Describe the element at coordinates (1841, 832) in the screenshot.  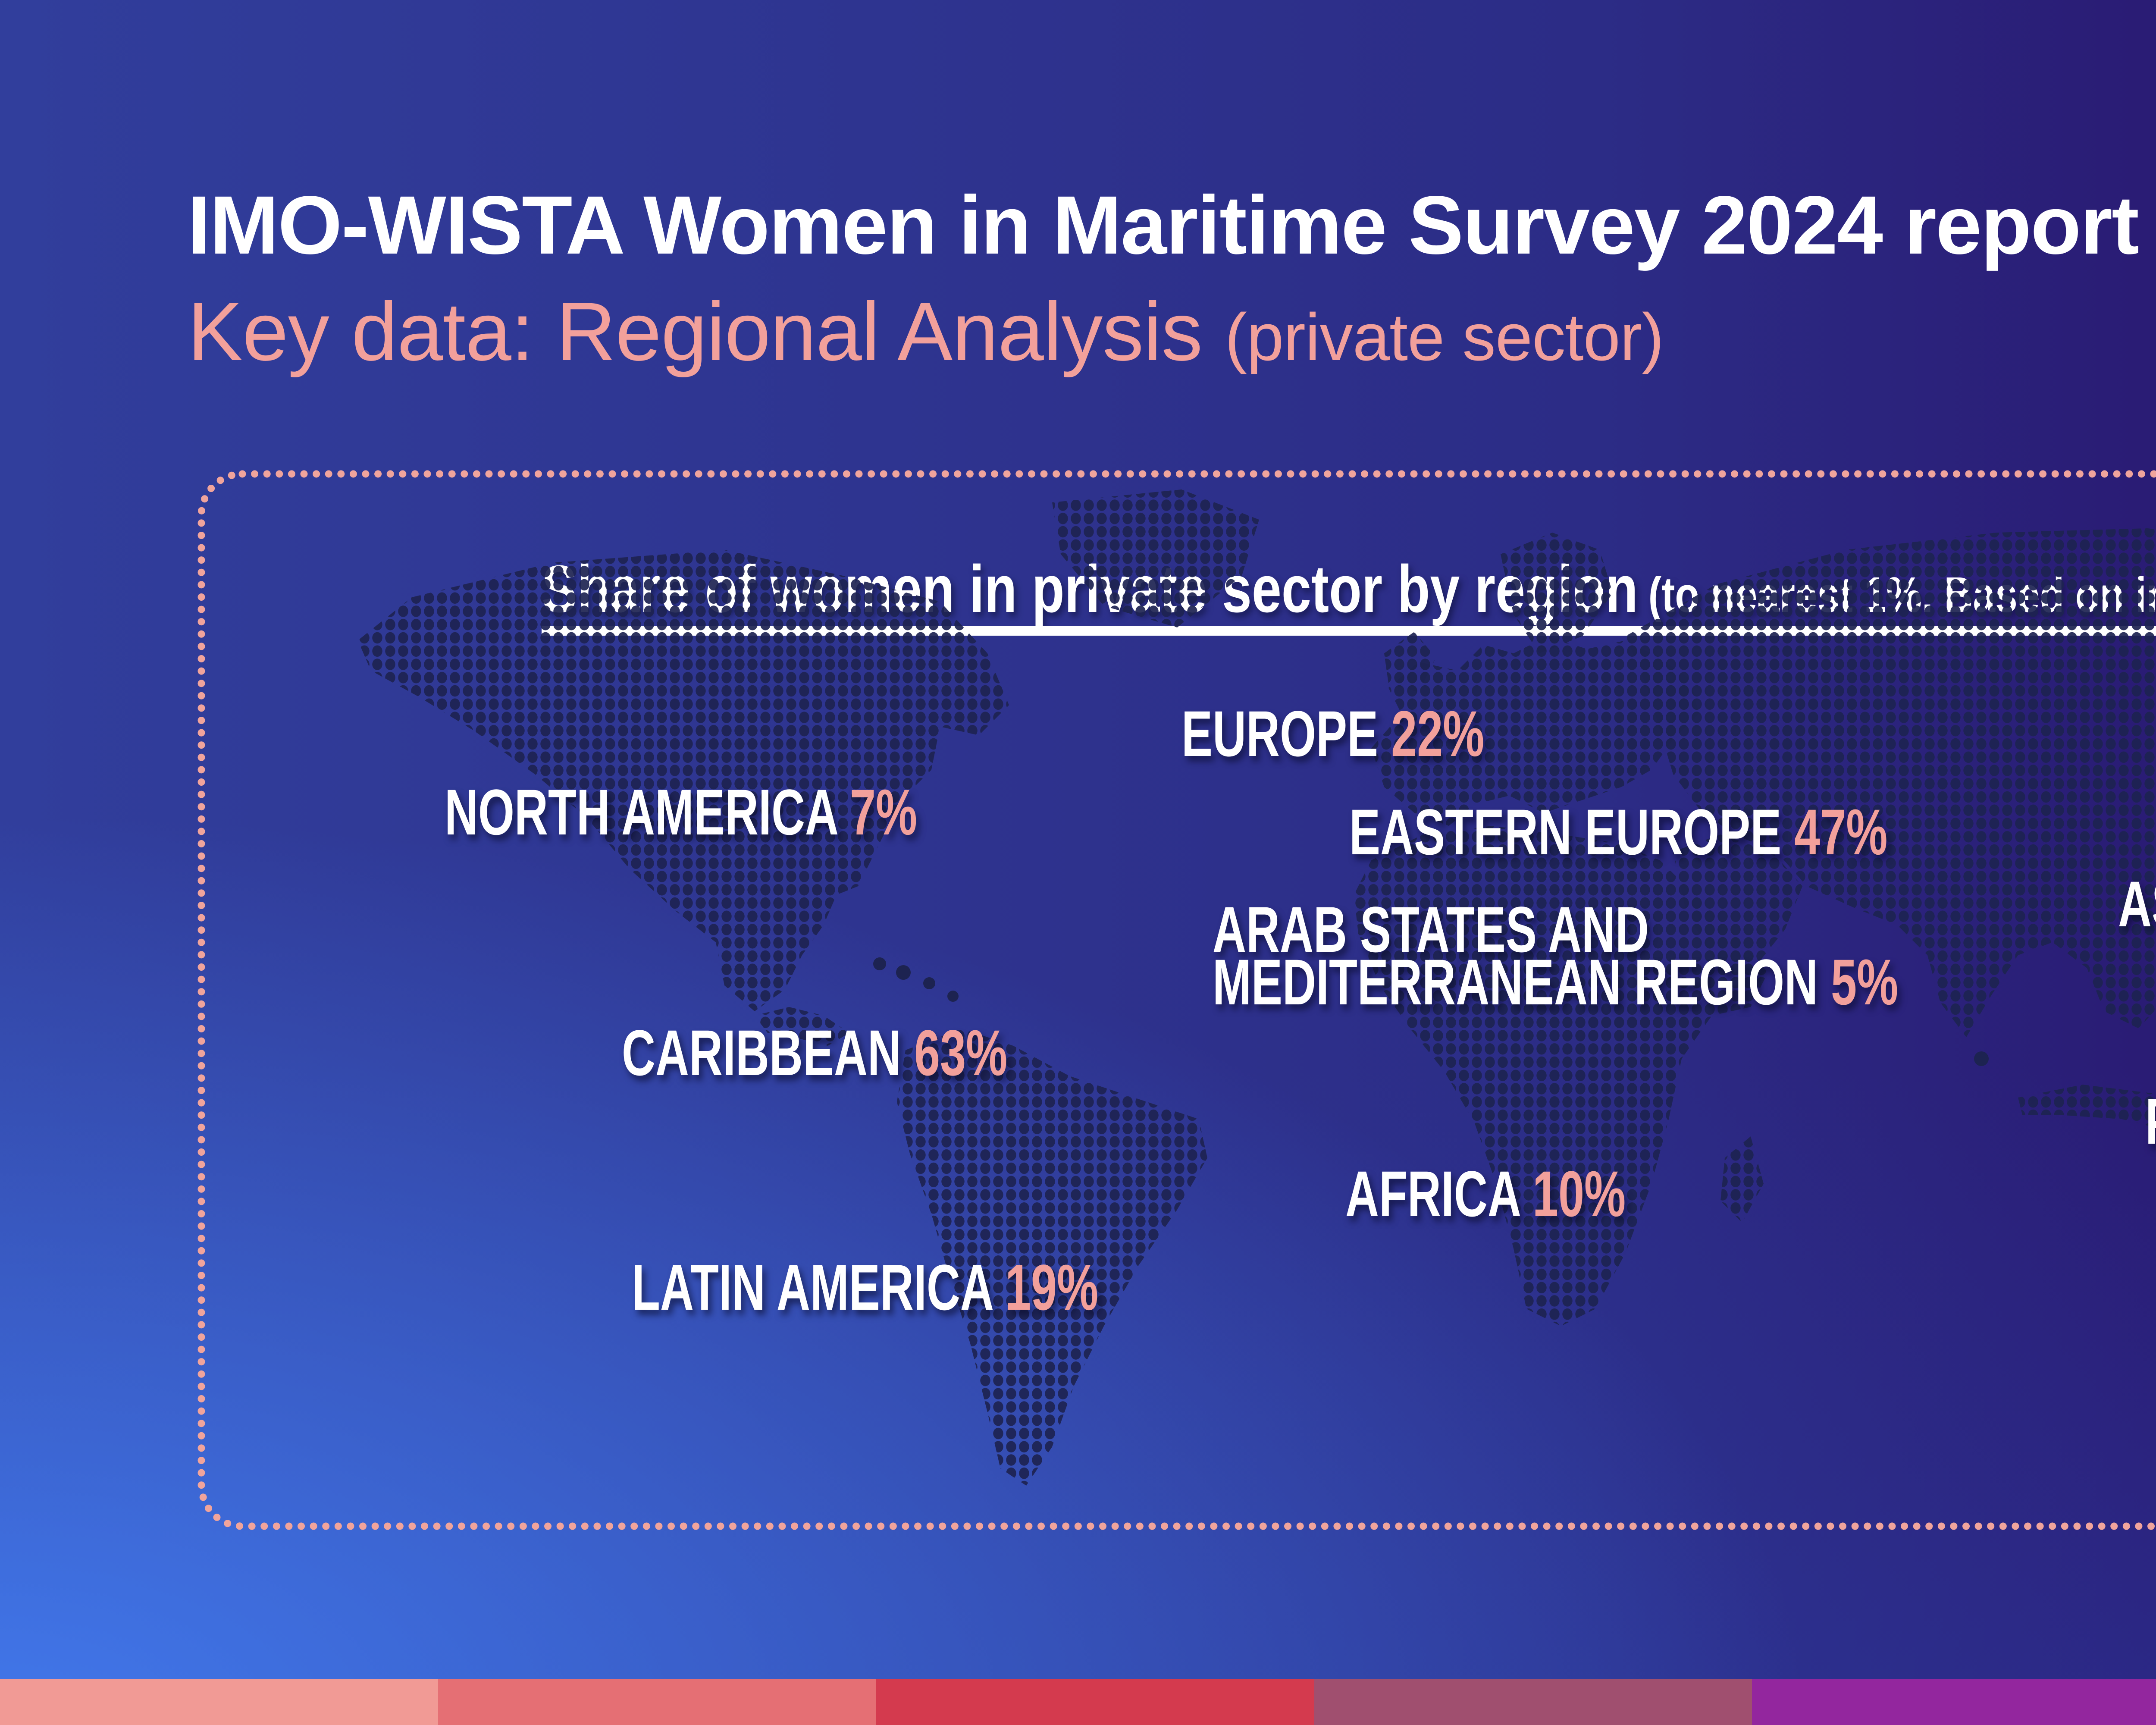
I see `region-value: 47%` at that location.